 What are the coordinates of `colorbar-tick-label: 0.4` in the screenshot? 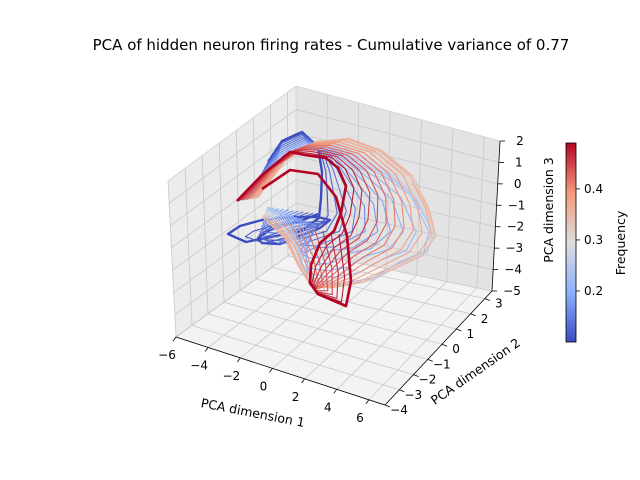 It's located at (593, 189).